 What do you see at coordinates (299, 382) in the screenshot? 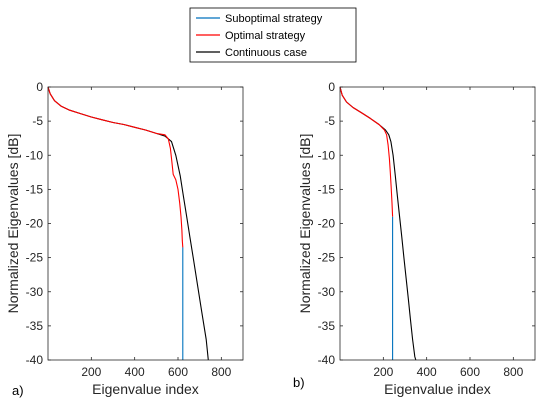
I see `panel-label: b)` at bounding box center [299, 382].